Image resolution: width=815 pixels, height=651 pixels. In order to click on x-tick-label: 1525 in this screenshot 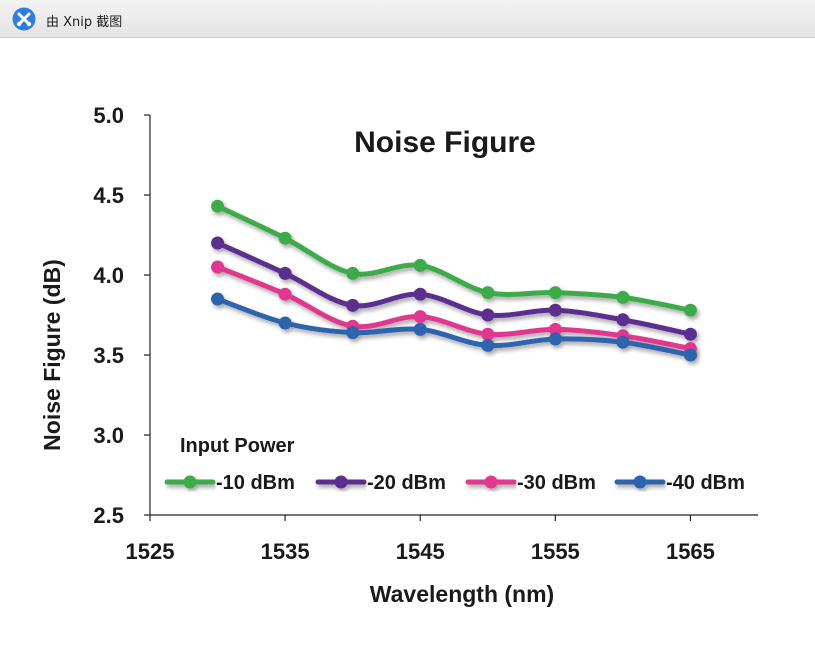, I will do `click(150, 551)`.